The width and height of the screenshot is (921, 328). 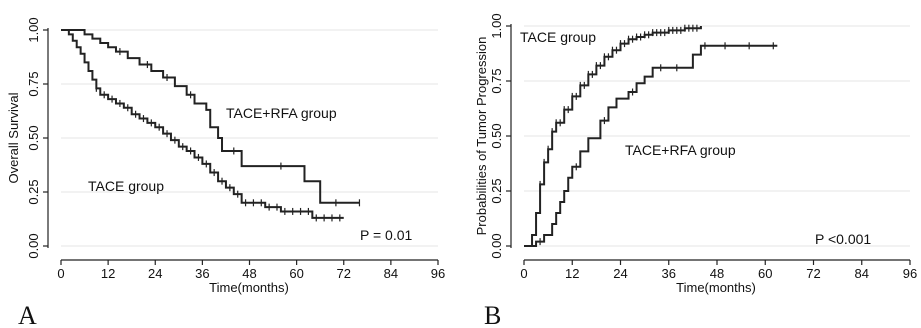 I want to click on panel-b-x-tick-label: 84, so click(x=862, y=273).